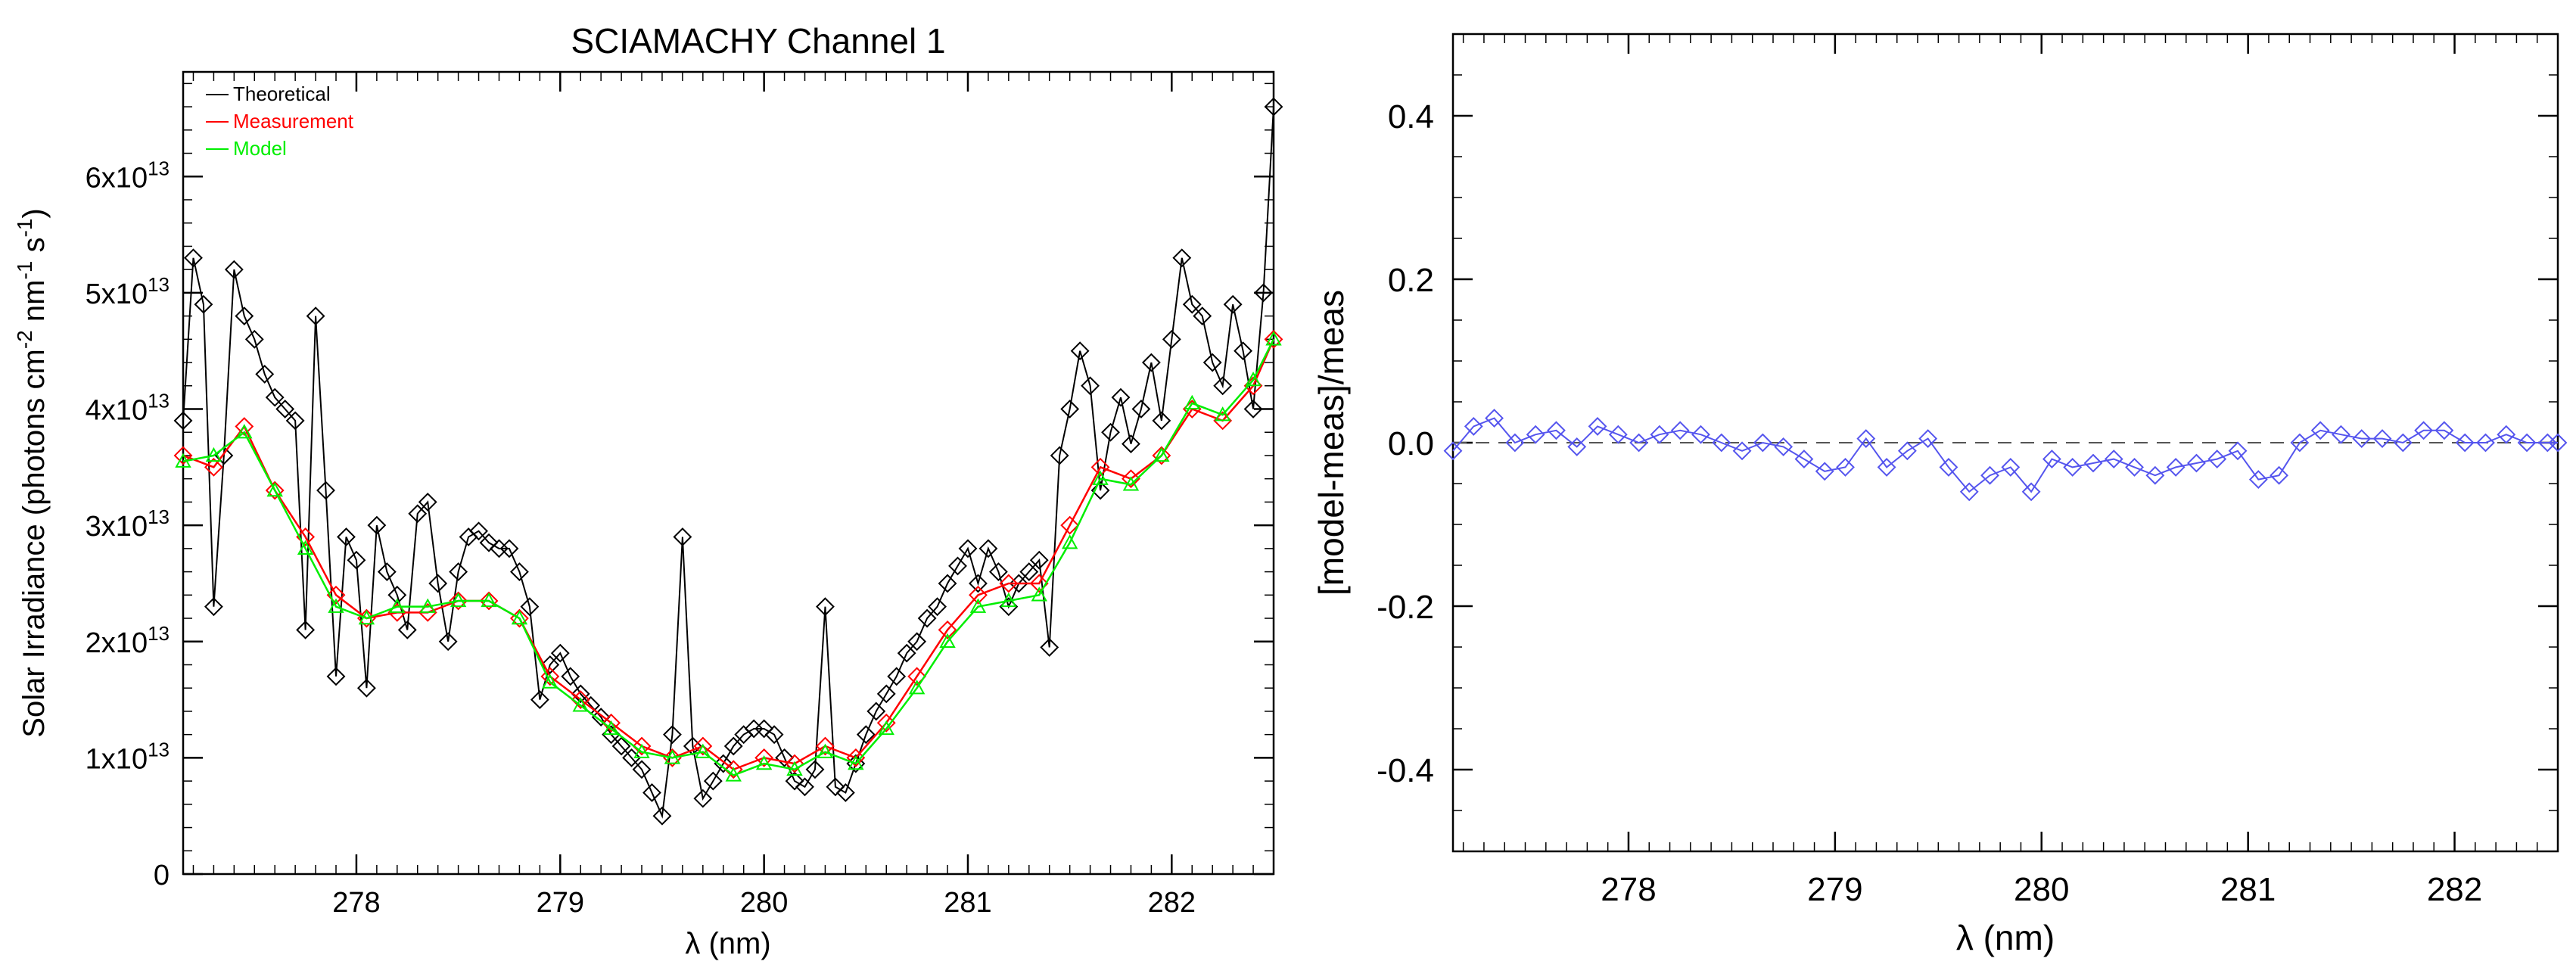  I want to click on right-series-group, so click(2005, 455).